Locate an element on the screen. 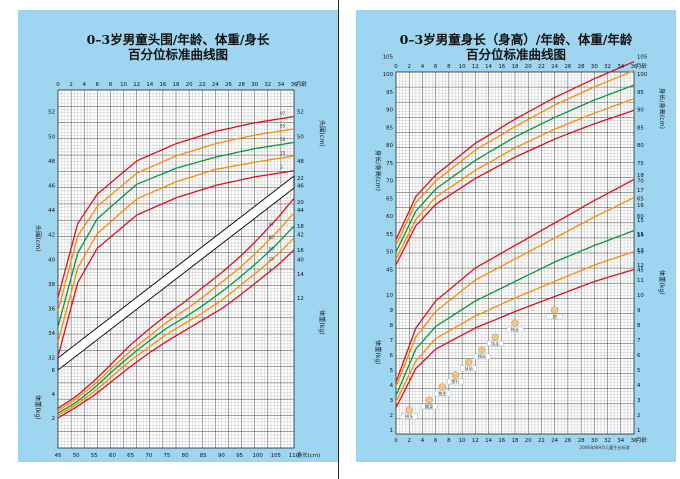 This screenshot has width=680, height=479. milestone-label: 翻身 is located at coordinates (429, 406).